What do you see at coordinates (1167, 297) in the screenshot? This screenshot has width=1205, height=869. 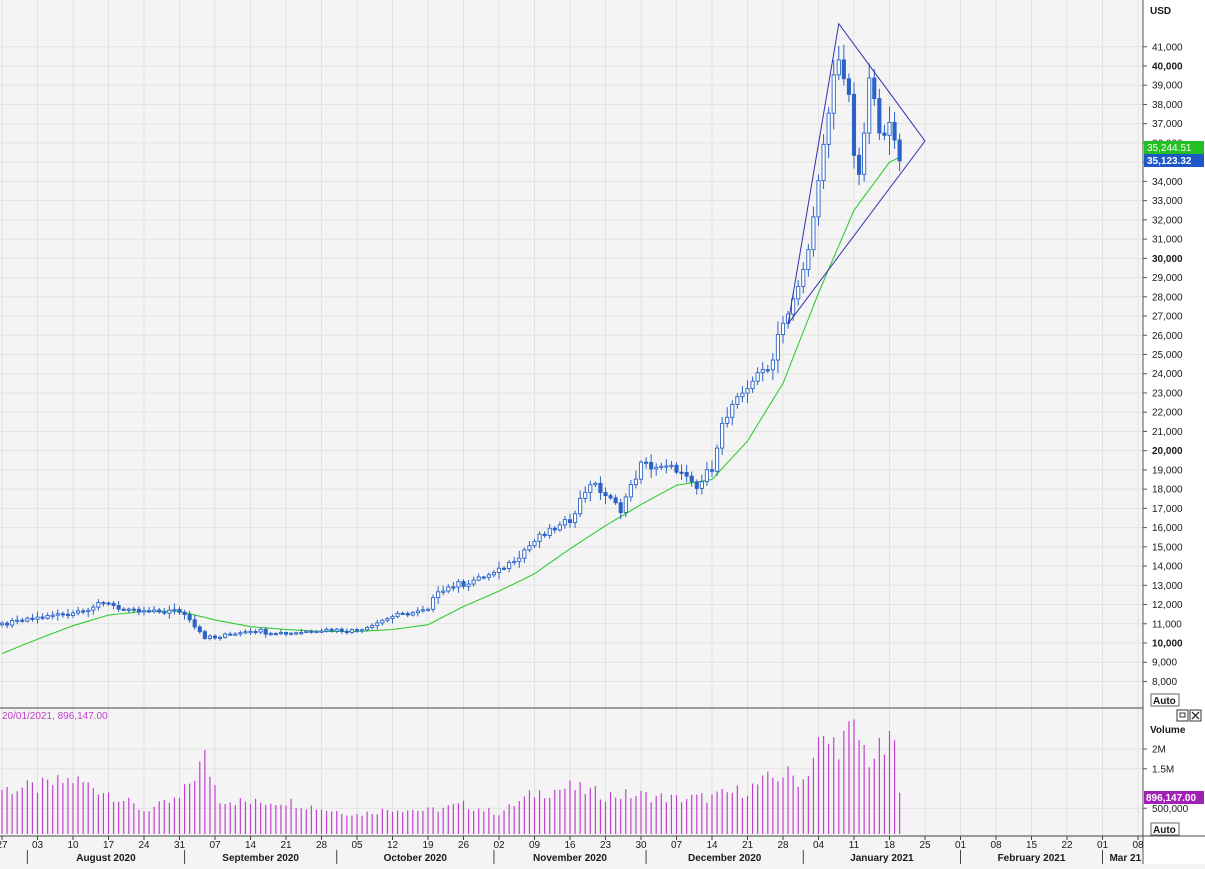 I see `y-tick-label: 28,000` at bounding box center [1167, 297].